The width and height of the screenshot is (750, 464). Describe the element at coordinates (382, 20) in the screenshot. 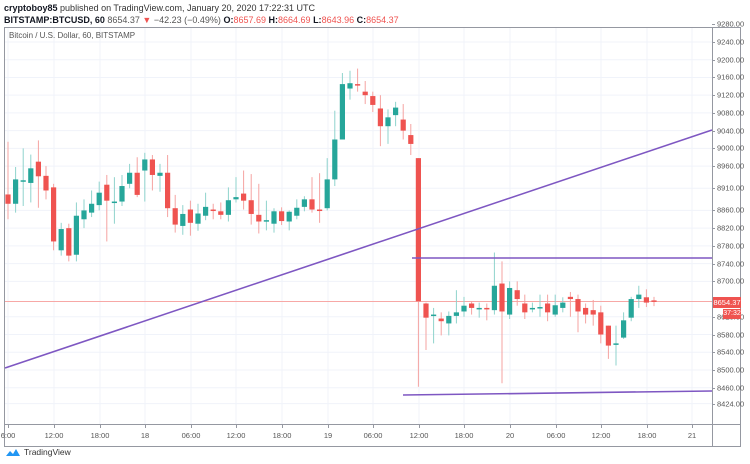

I see `close-value: 8654.37` at that location.